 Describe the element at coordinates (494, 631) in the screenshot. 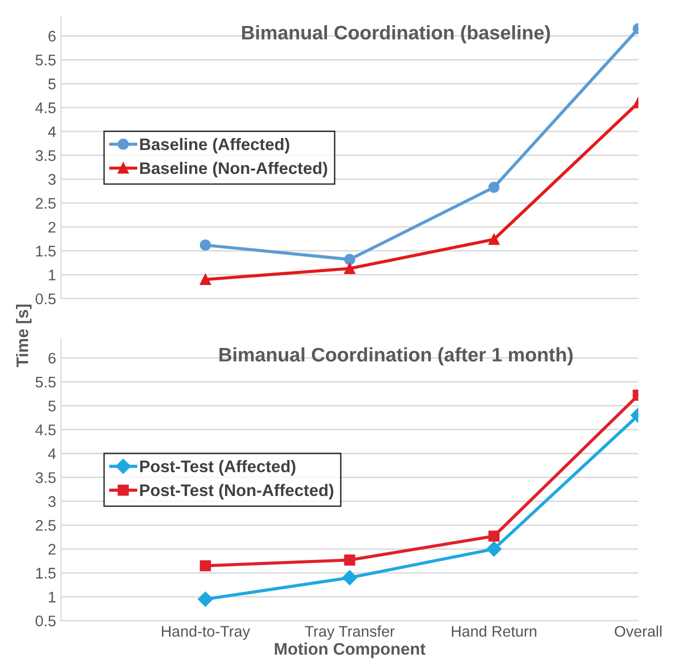

I see `x-tick-label: Hand Return` at that location.